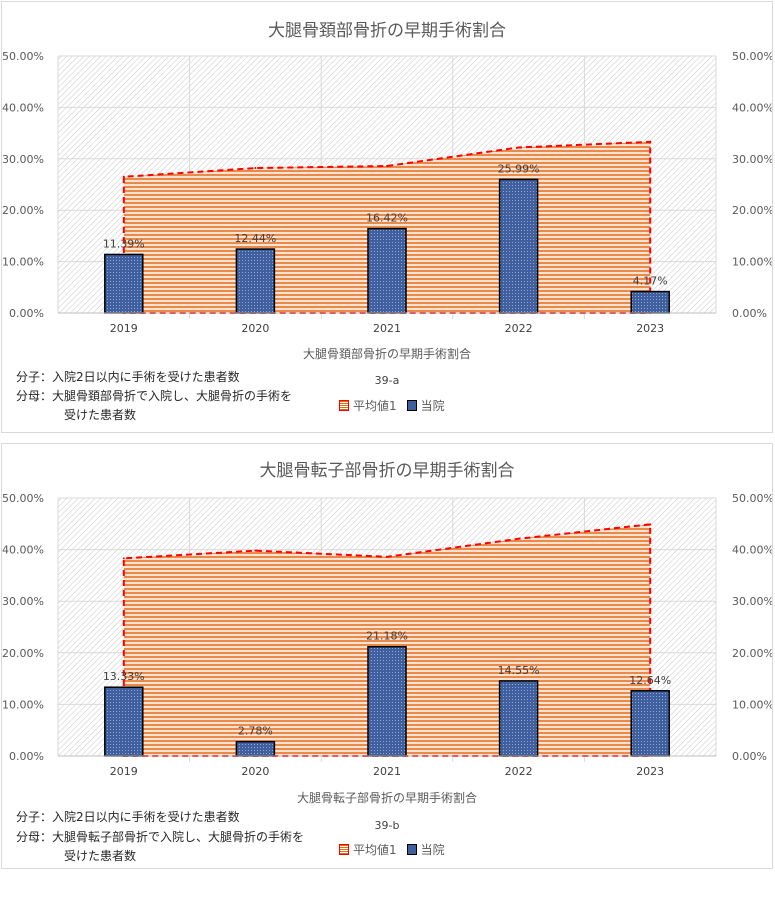  Describe the element at coordinates (519, 168) in the screenshot. I see `bar-value-label: 25.99%` at that location.